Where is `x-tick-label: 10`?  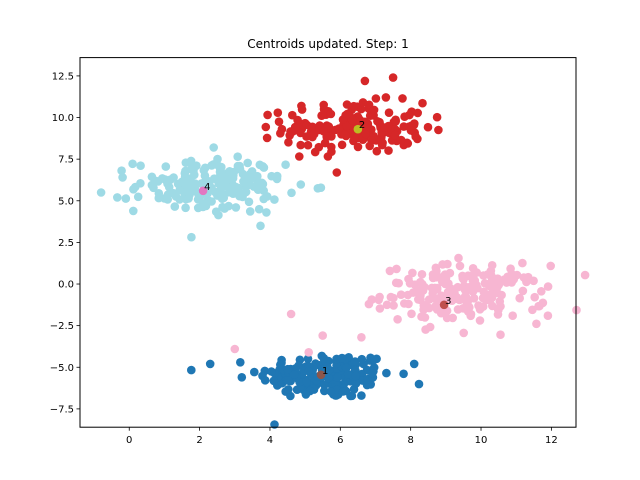 x-tick-label: 10 is located at coordinates (481, 440).